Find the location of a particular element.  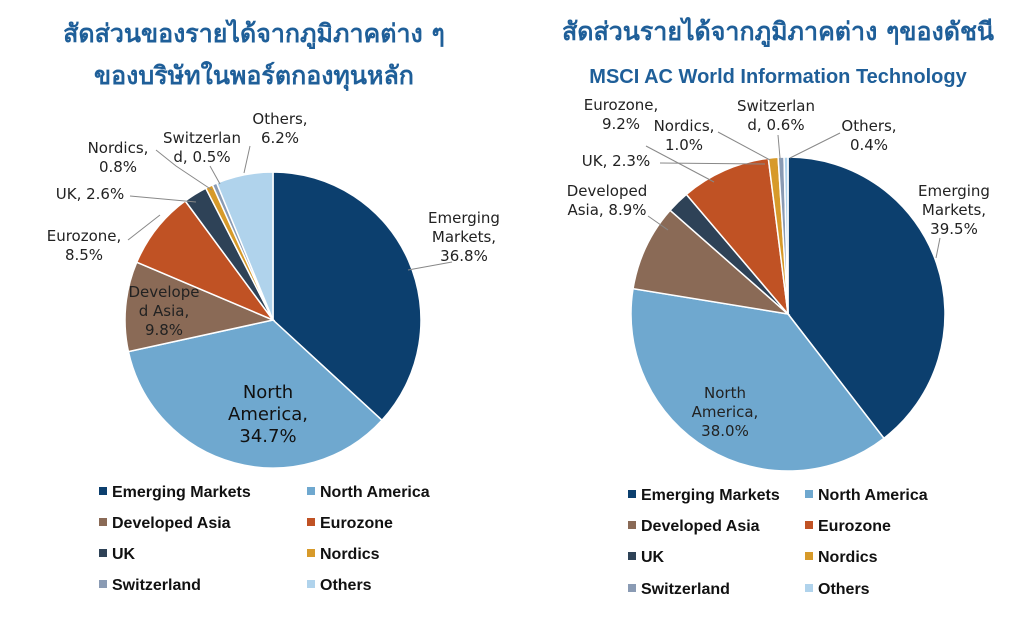

left-data-label-line: d, 0.5% is located at coordinates (201, 157).